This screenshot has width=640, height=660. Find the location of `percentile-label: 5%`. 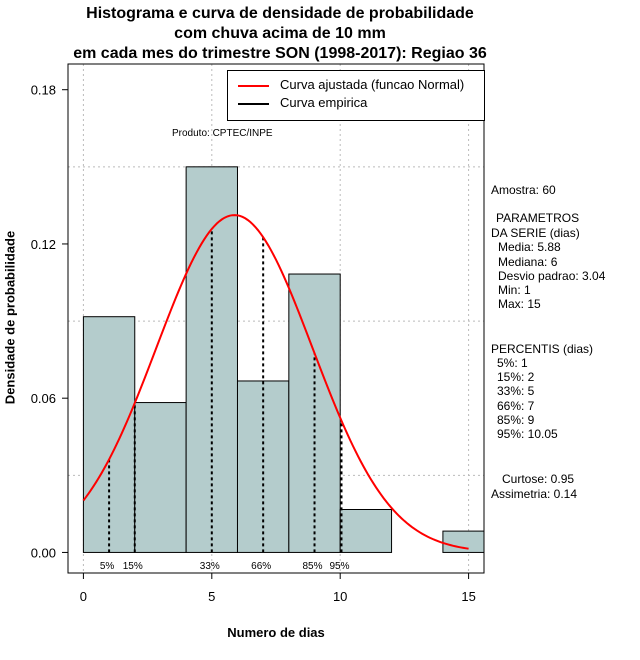

percentile-label: 5% is located at coordinates (107, 566).